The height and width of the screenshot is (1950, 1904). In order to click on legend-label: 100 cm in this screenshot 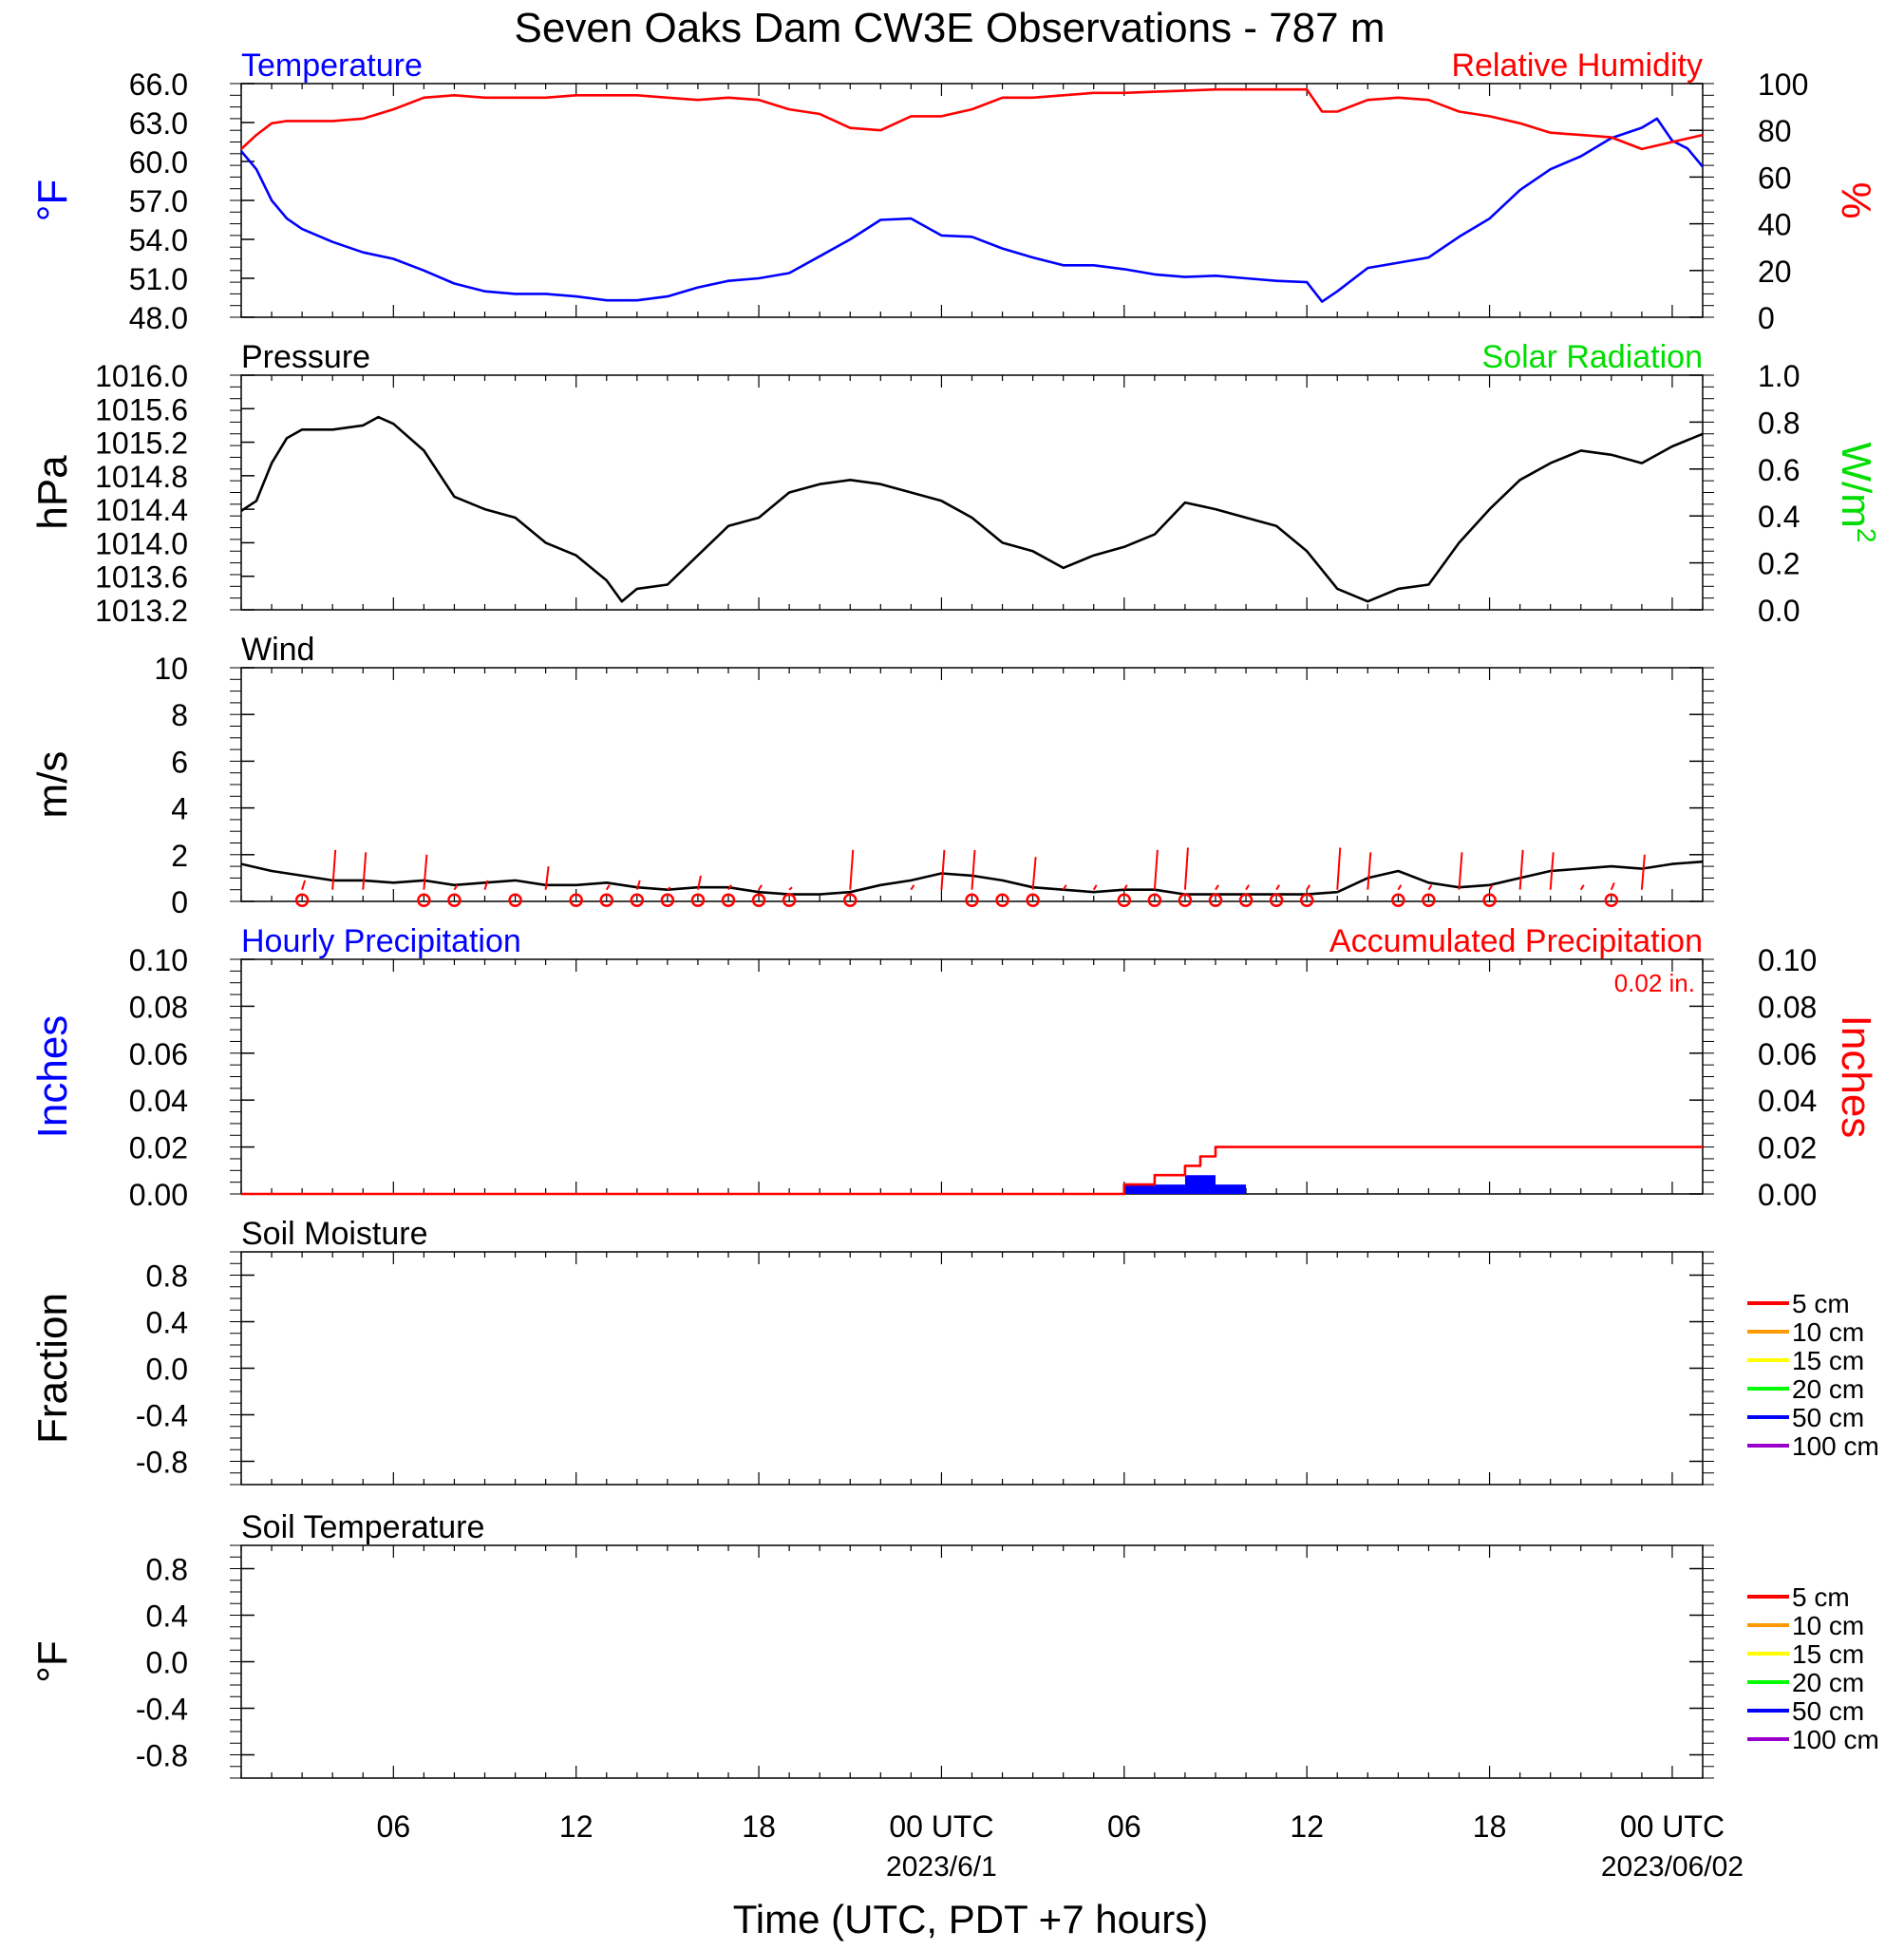, I will do `click(1836, 1446)`.